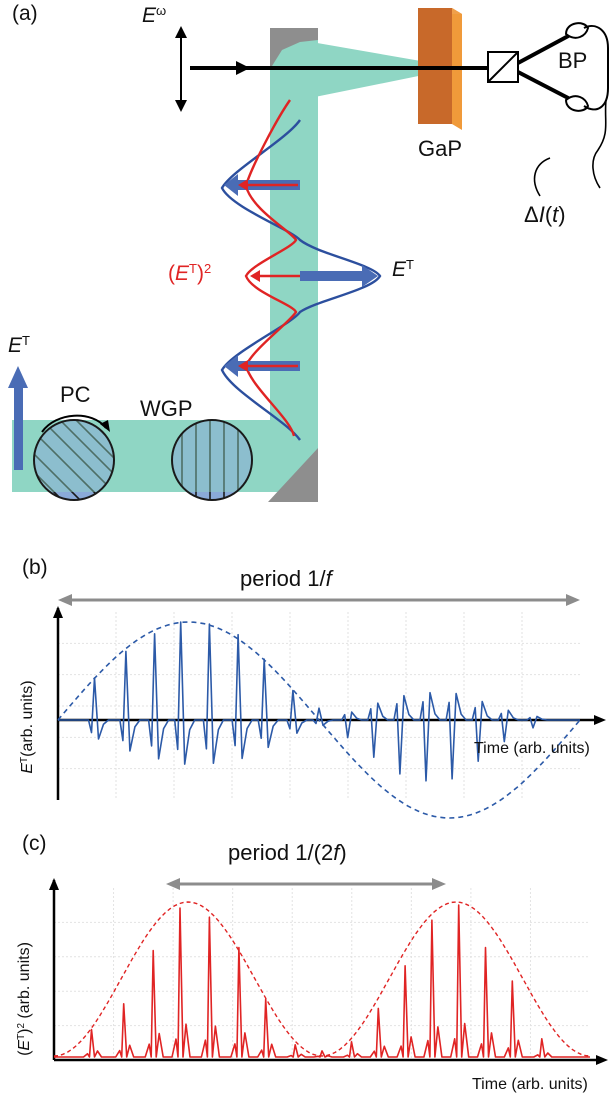 The image size is (615, 1101). What do you see at coordinates (319, 701) in the screenshot?
I see `chart-b-signal` at bounding box center [319, 701].